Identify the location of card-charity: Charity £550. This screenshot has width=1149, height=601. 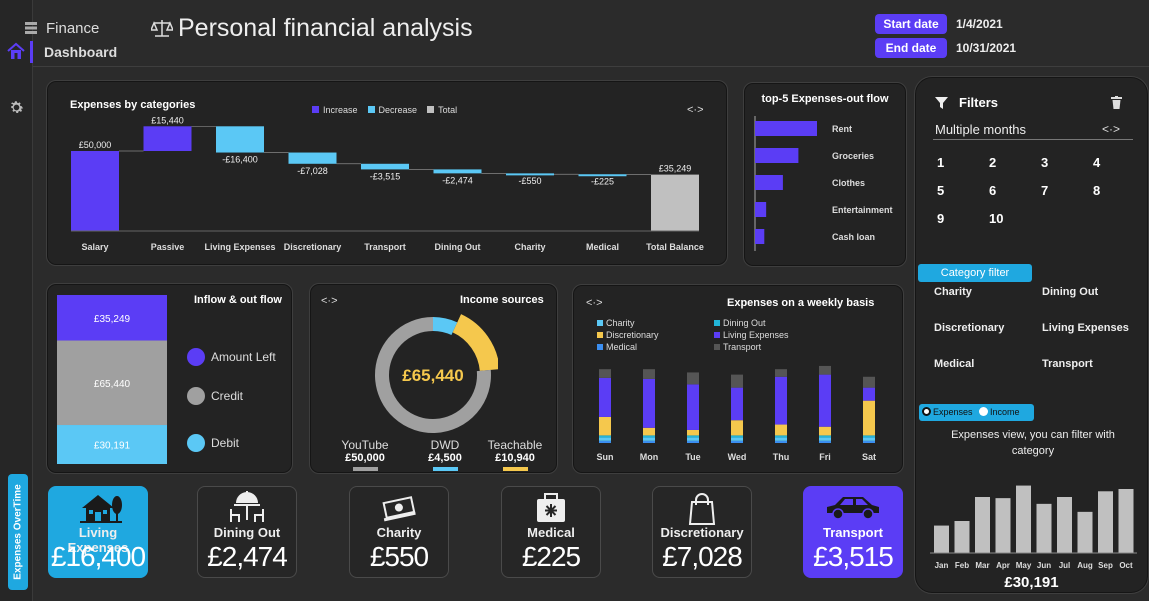
(399, 532).